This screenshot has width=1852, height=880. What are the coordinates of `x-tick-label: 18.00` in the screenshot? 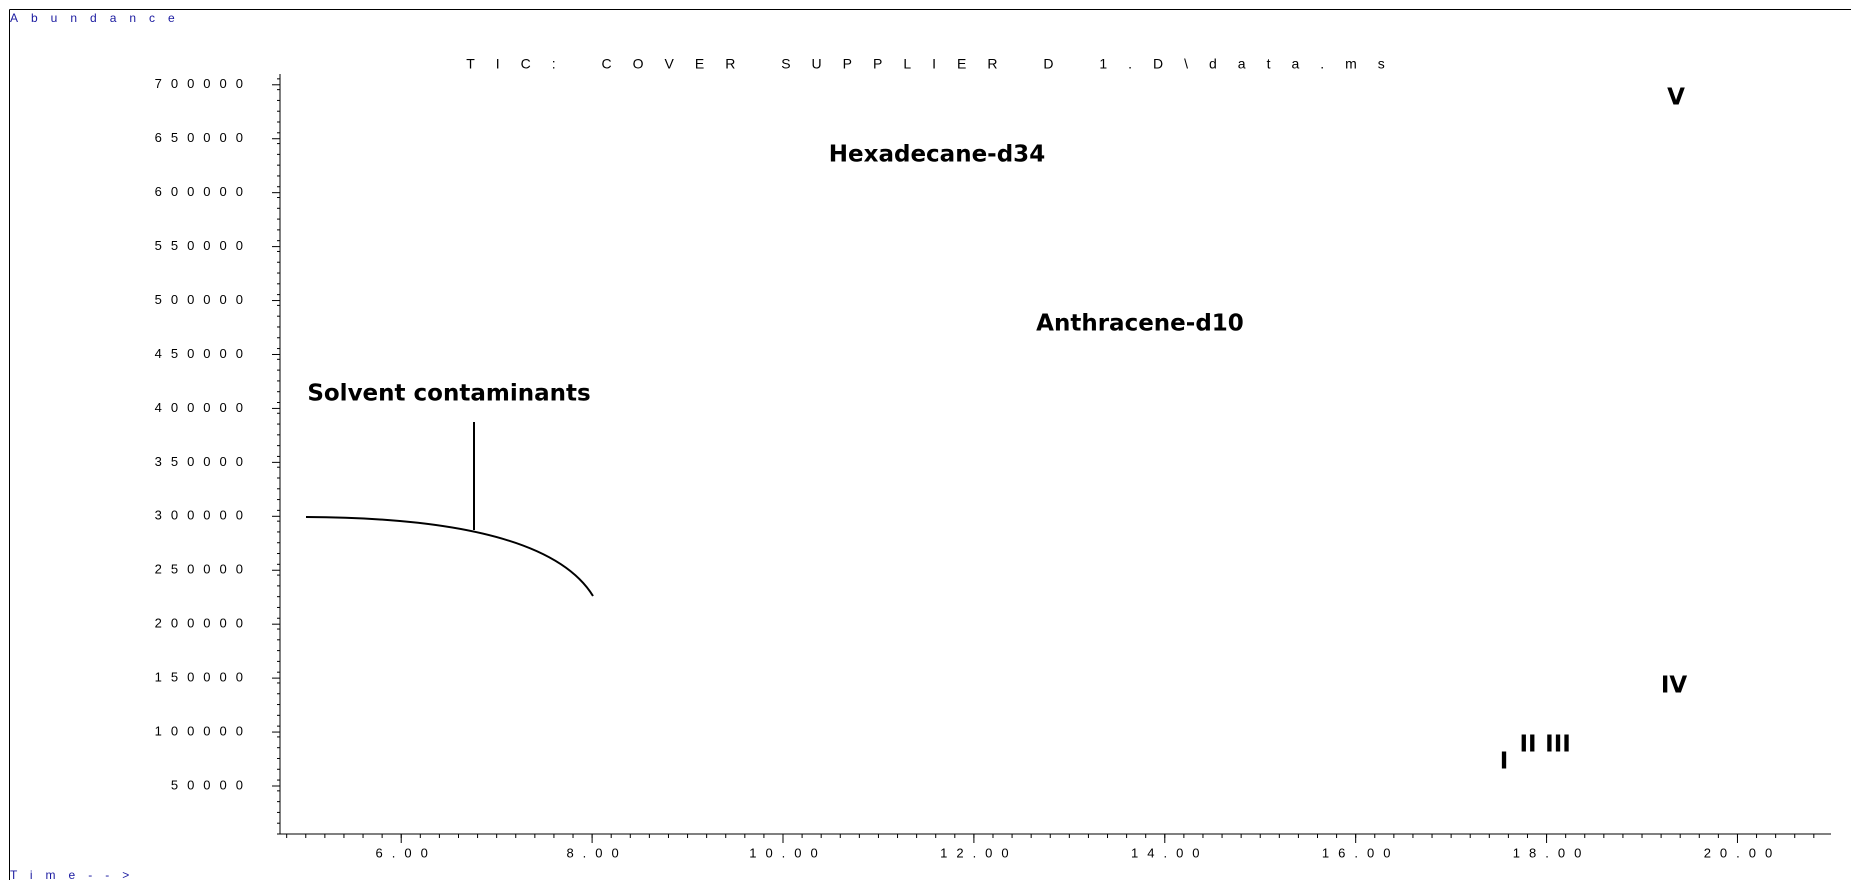 It's located at (1552, 852).